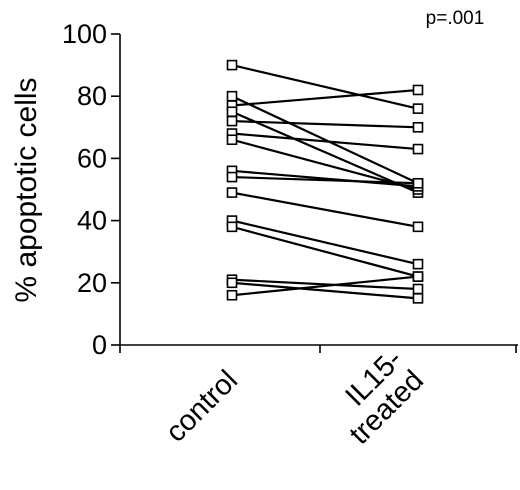 The height and width of the screenshot is (490, 520). Describe the element at coordinates (84, 34) in the screenshot. I see `y-tick-label: 100` at that location.